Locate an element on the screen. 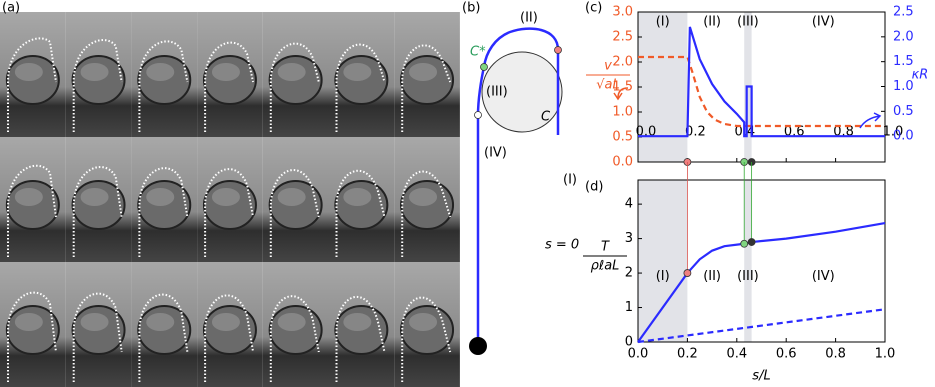  x-tick-label: 0.4 is located at coordinates (736, 354).